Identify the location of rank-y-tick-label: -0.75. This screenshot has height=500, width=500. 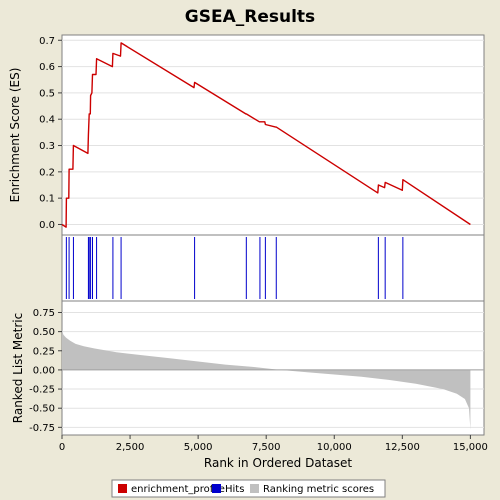
(42, 428).